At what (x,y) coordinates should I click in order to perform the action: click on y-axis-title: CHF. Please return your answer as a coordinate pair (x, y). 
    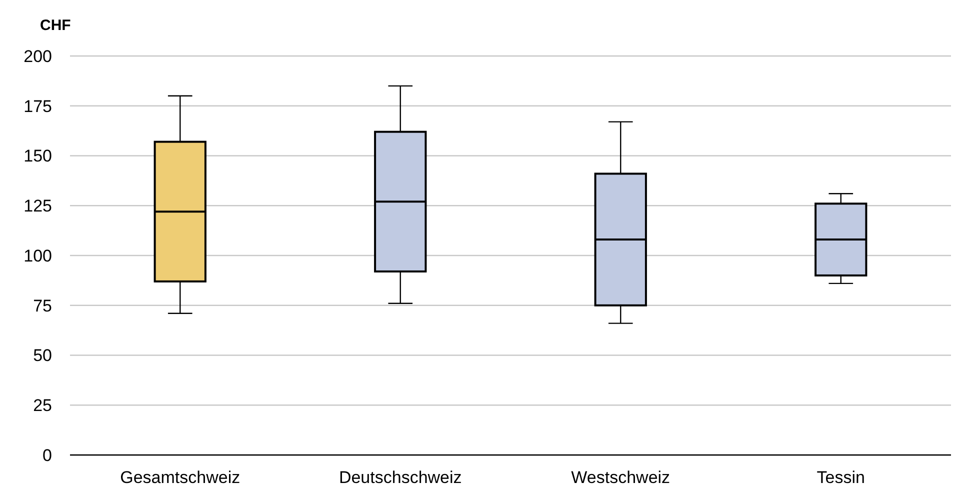
    Looking at the image, I should click on (55, 25).